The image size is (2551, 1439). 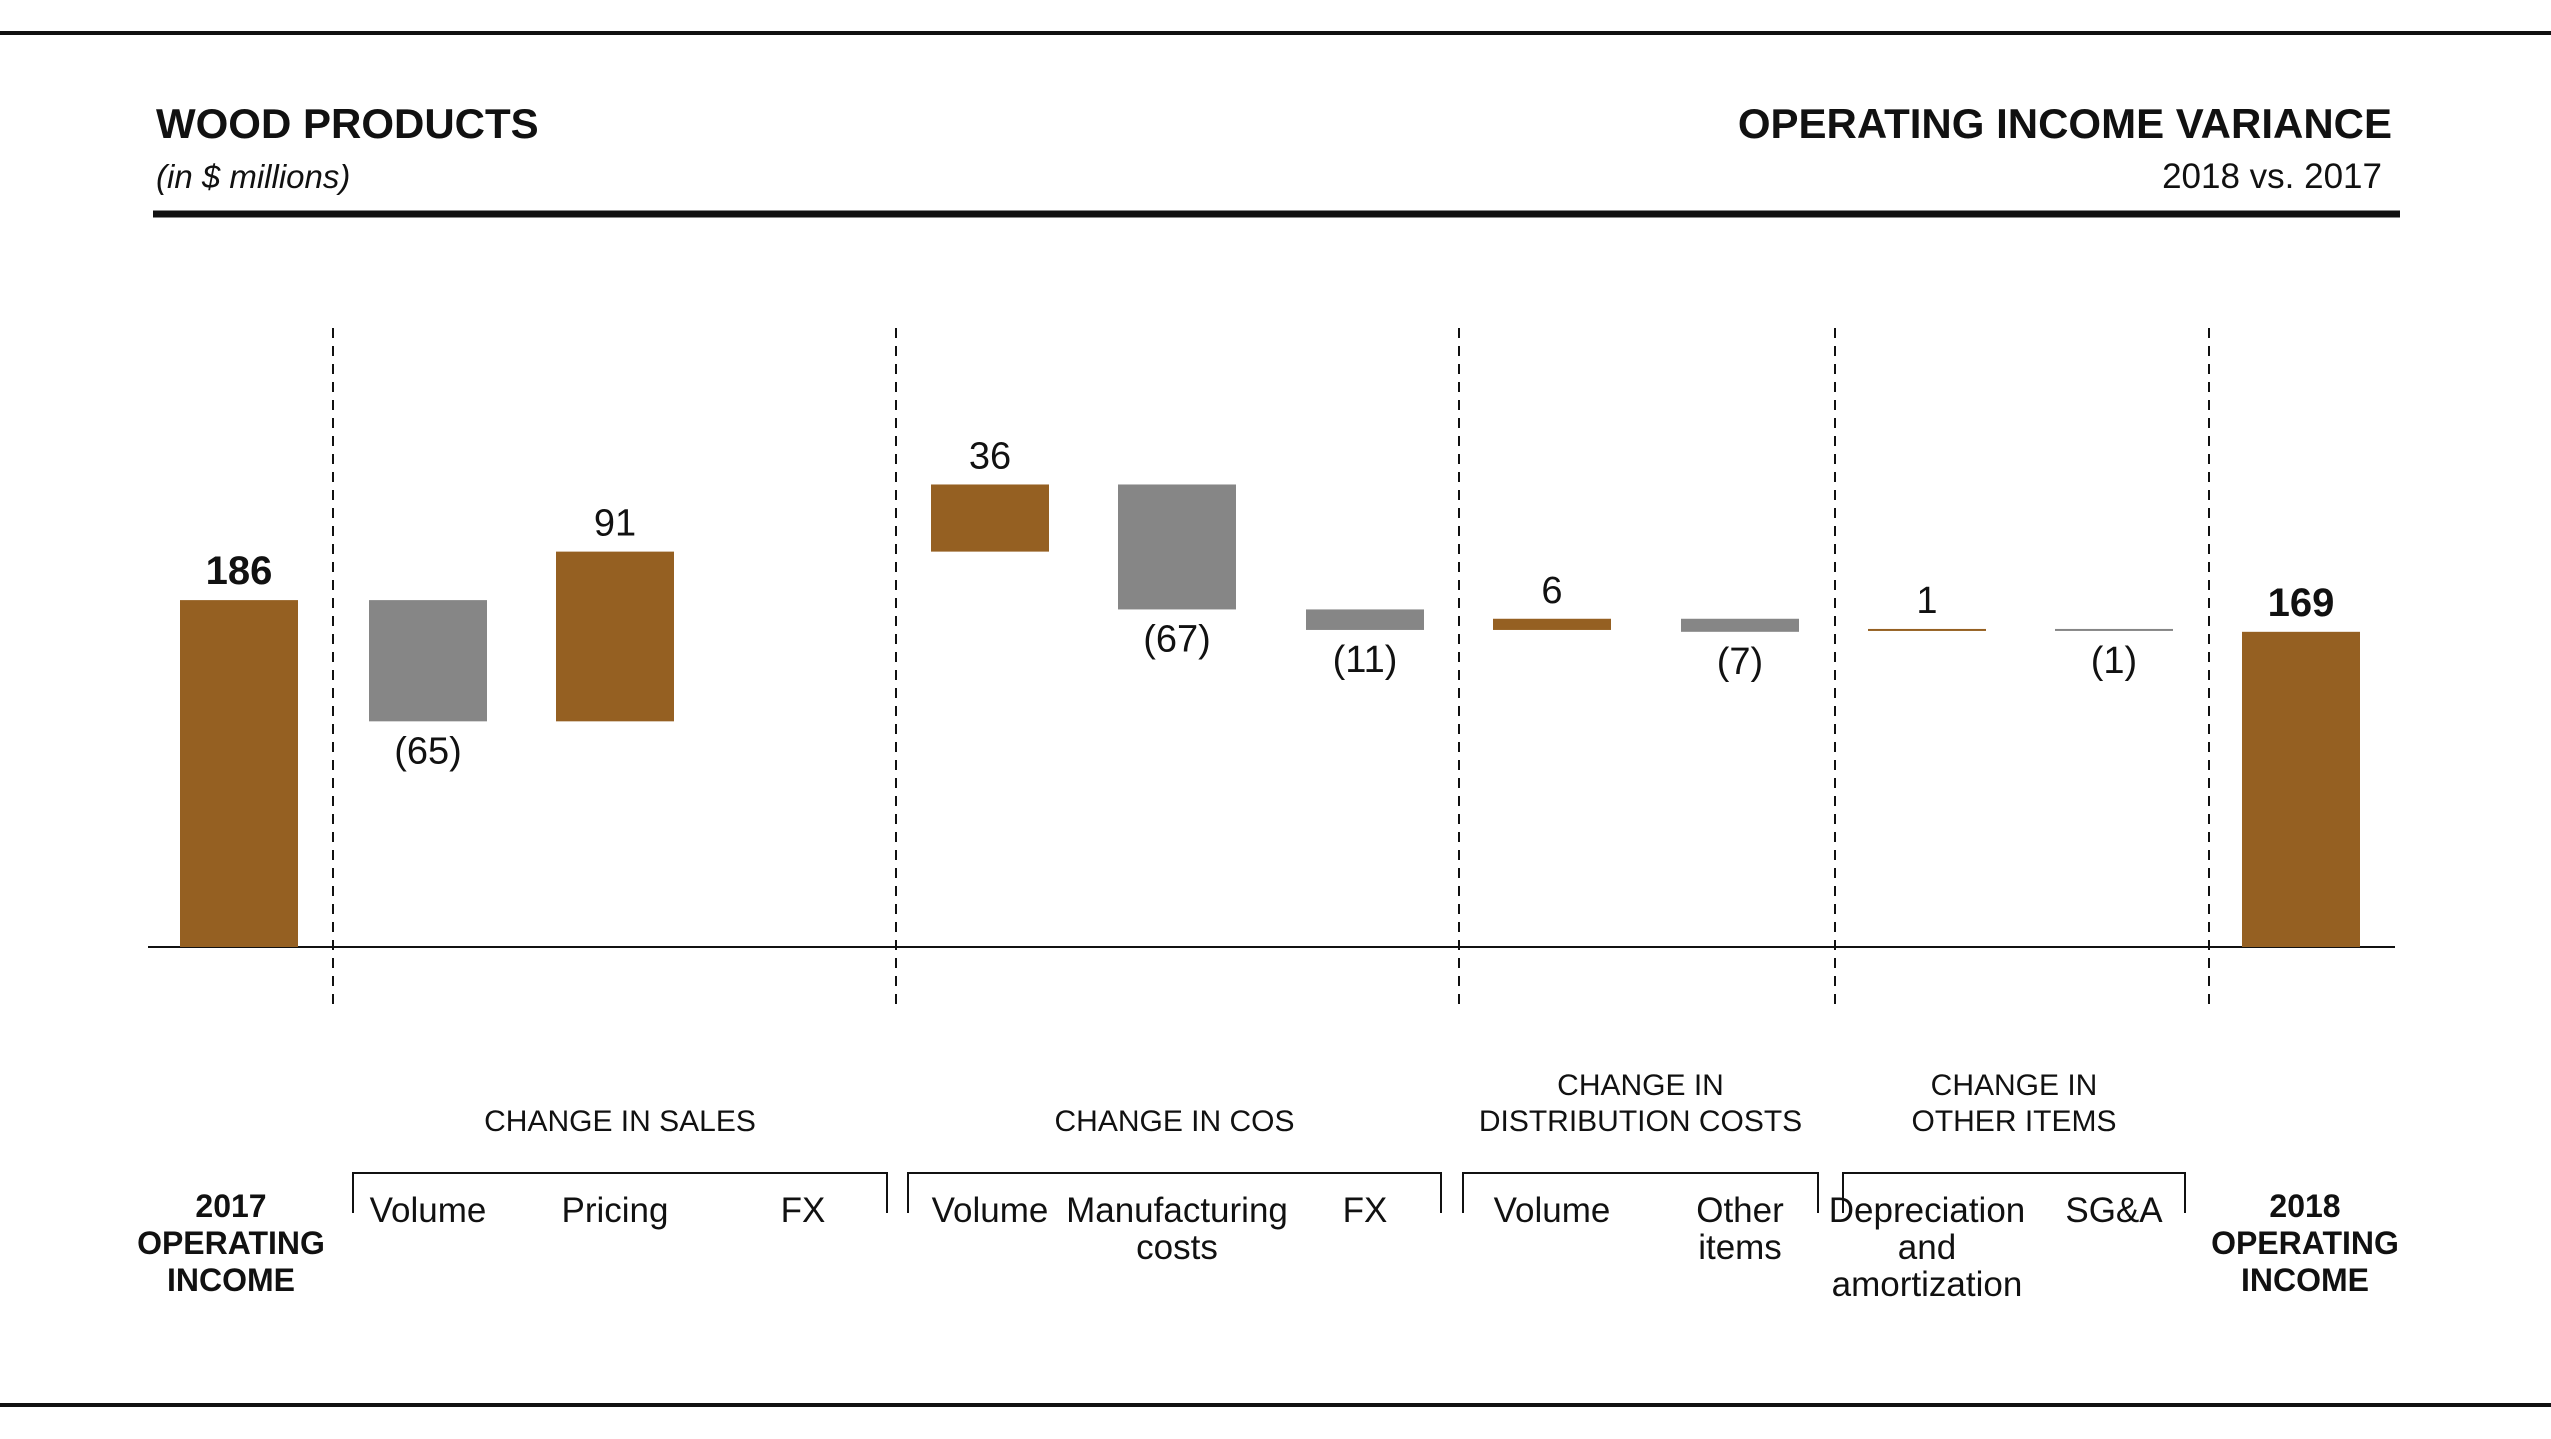 I want to click on chart-title-right: OPERATING INCOME VARIANCE, so click(x=2065, y=123).